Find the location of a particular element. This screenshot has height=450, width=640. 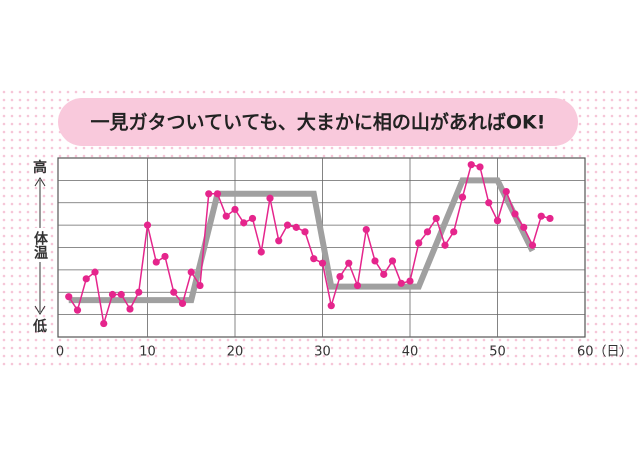

title-banner is located at coordinates (318, 122).